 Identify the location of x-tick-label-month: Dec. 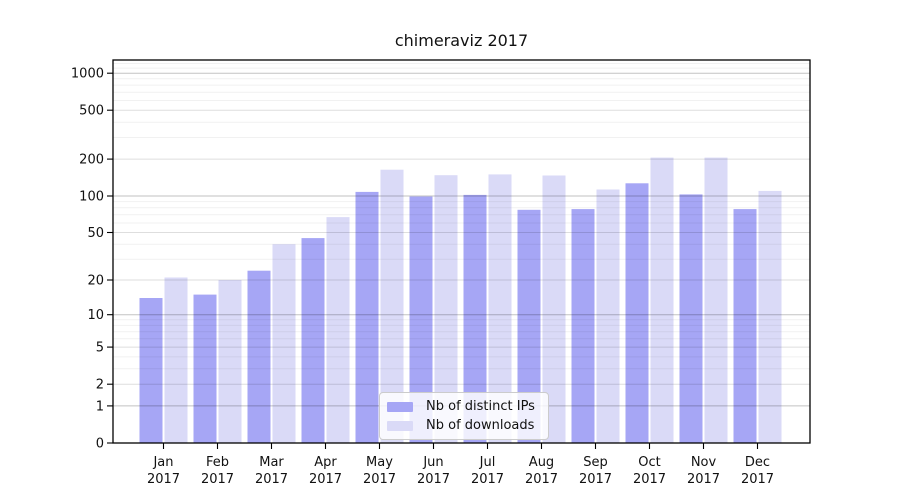
(757, 462).